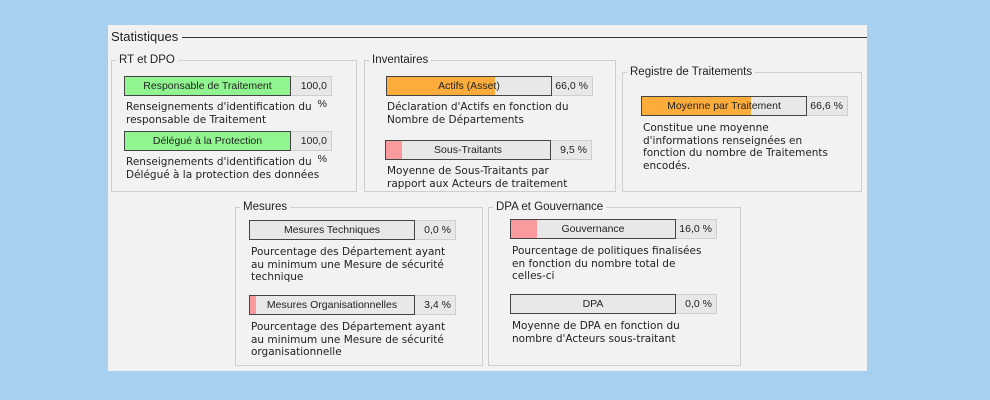  Describe the element at coordinates (691, 72) in the screenshot. I see `group-legend: Registre de Traitements` at that location.